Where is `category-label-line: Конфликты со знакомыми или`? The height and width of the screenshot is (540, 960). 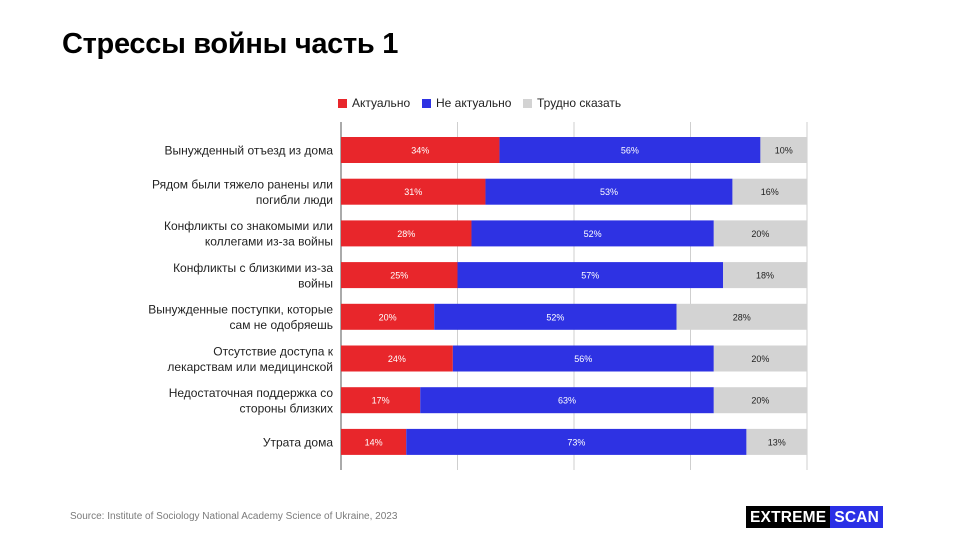 category-label-line: Конфликты со знакомыми или is located at coordinates (248, 226).